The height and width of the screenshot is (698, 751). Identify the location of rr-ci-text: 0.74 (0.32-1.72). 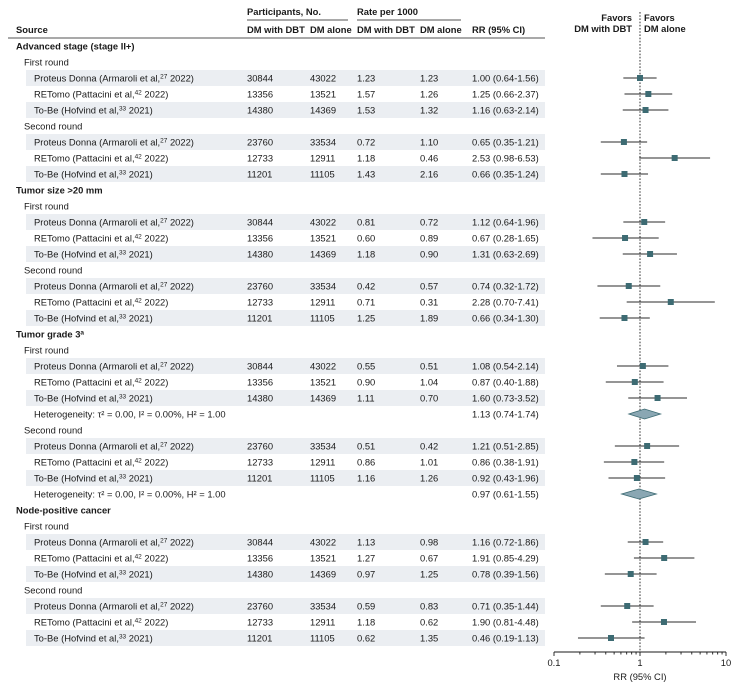
(505, 285).